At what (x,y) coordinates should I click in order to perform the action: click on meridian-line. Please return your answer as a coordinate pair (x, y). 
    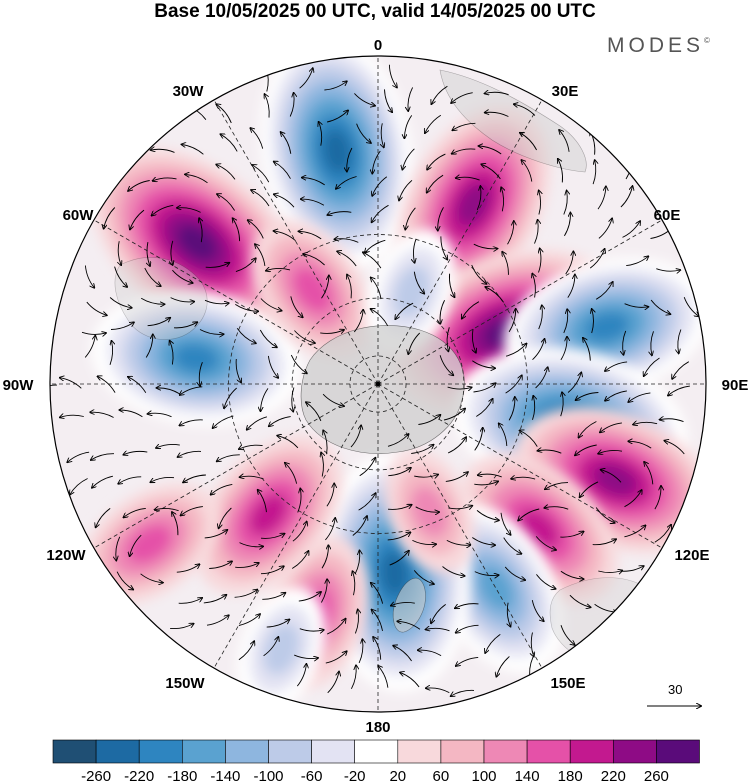
    Looking at the image, I should click on (527, 470).